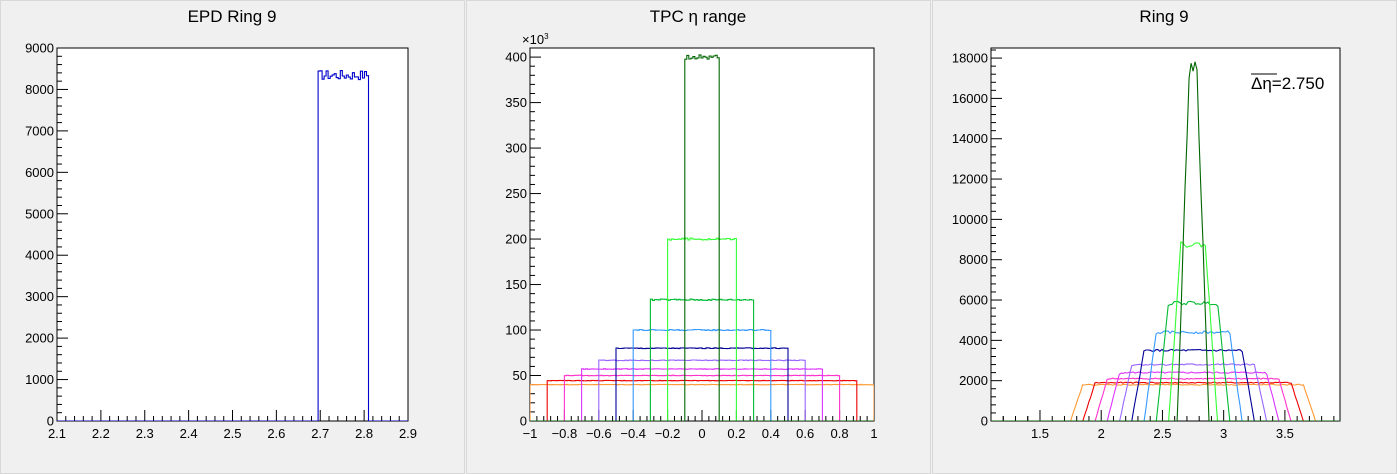  Describe the element at coordinates (520, 375) in the screenshot. I see `y-tick-label: 50` at that location.